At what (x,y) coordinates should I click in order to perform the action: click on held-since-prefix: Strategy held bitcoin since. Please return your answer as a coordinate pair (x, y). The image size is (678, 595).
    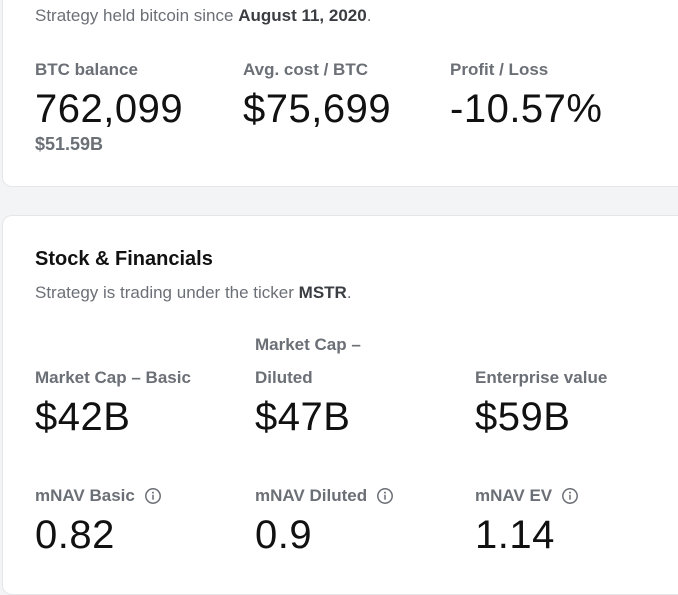
    Looking at the image, I should click on (134, 15).